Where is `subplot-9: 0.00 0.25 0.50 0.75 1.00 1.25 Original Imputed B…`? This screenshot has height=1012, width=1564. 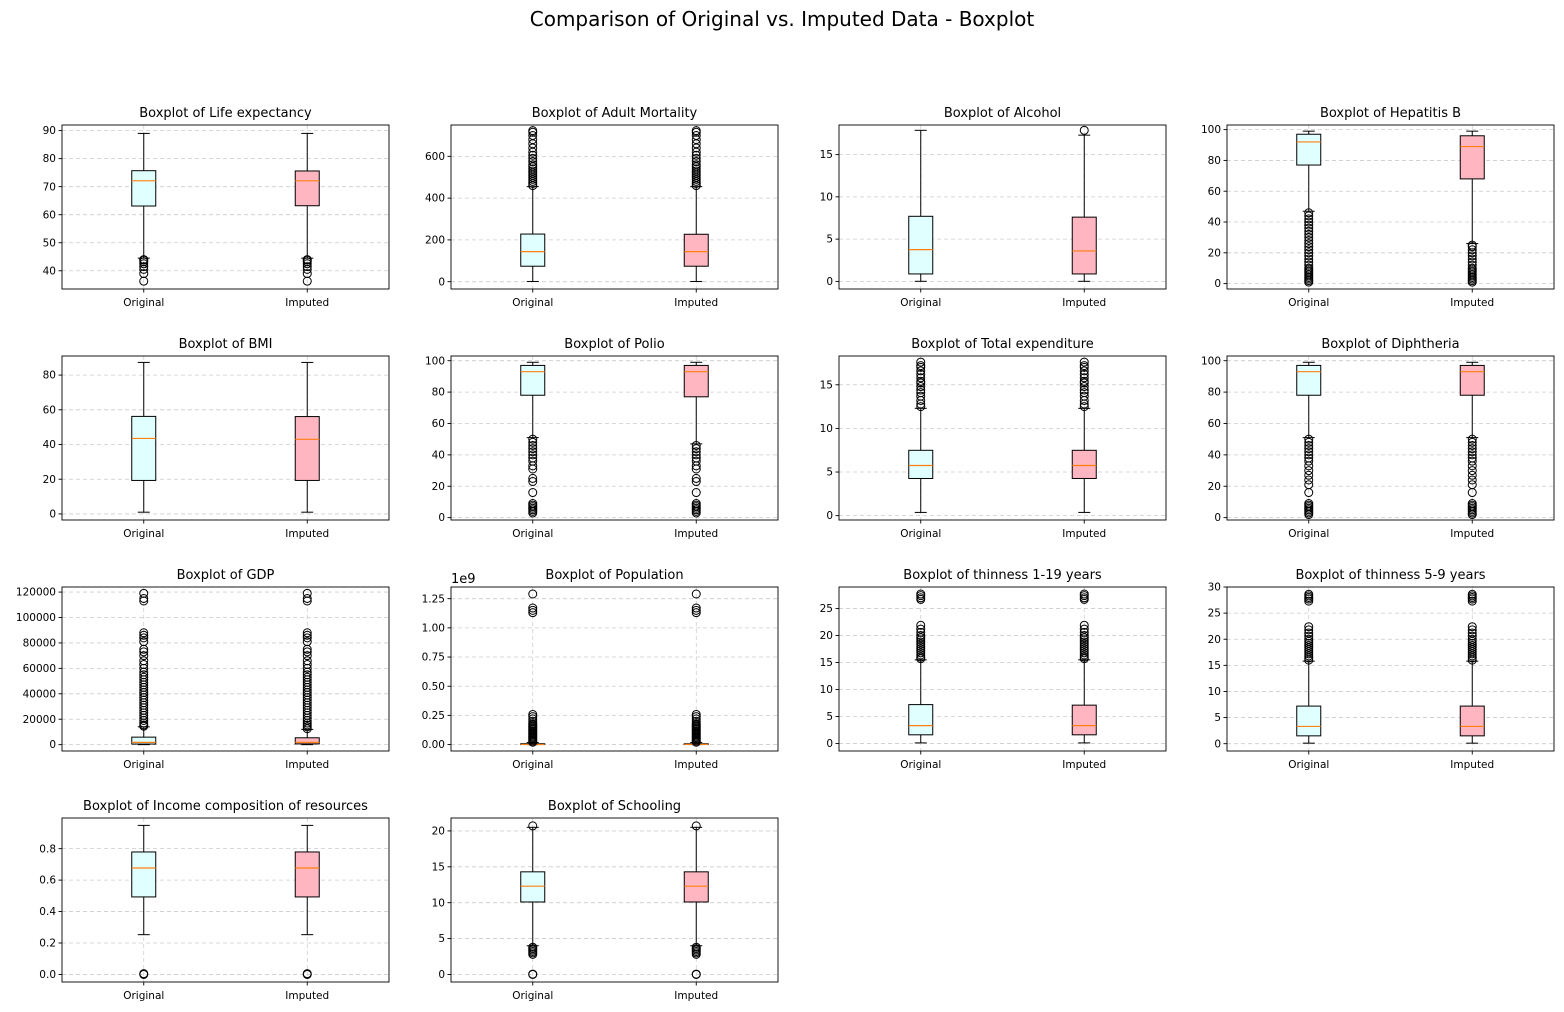 subplot-9: 0.00 0.25 0.50 0.75 1.00 1.25 Original Imputed B… is located at coordinates (600, 669).